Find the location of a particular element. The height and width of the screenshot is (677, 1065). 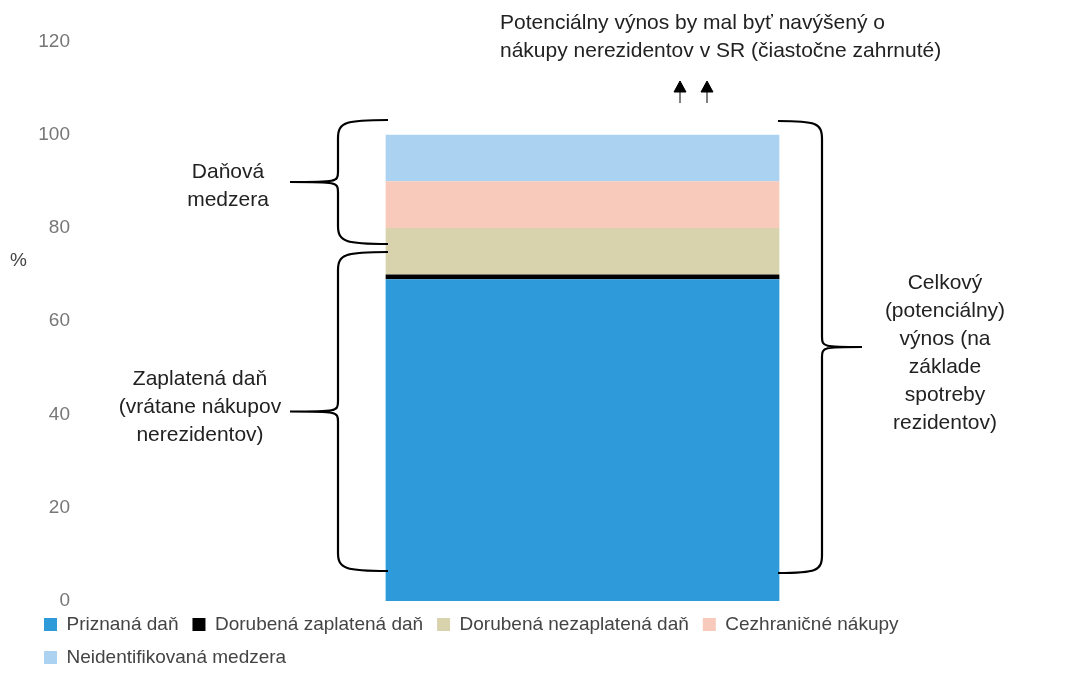

y-tick-label: 100 is located at coordinates (54, 133).